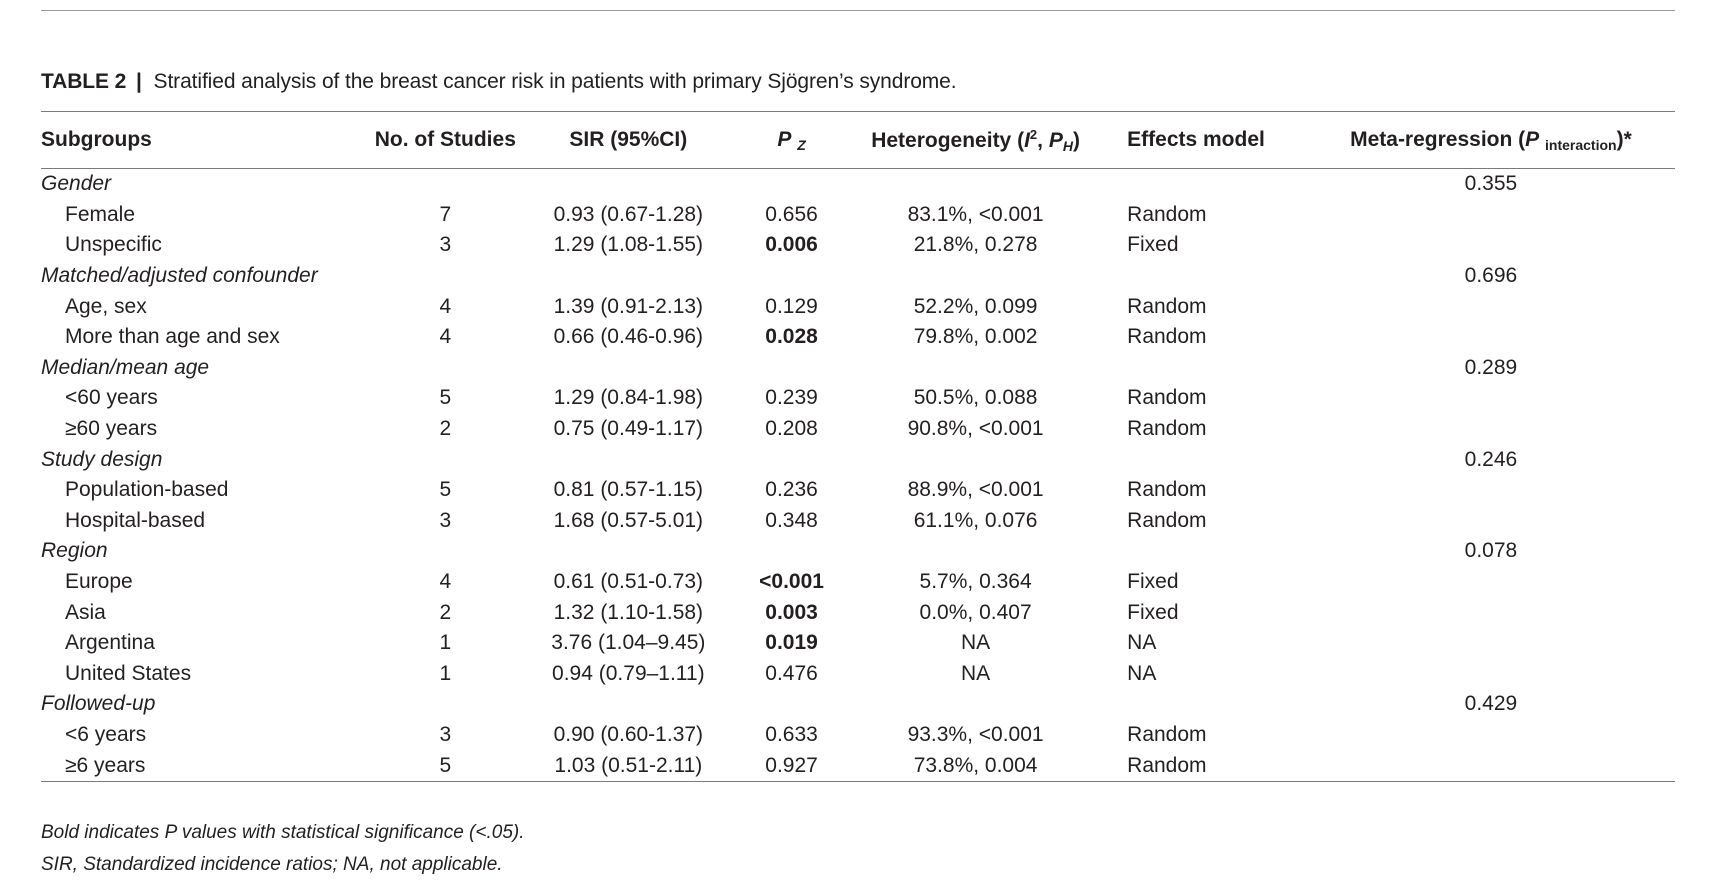 The height and width of the screenshot is (881, 1712). I want to click on studies-count: 2, so click(445, 429).